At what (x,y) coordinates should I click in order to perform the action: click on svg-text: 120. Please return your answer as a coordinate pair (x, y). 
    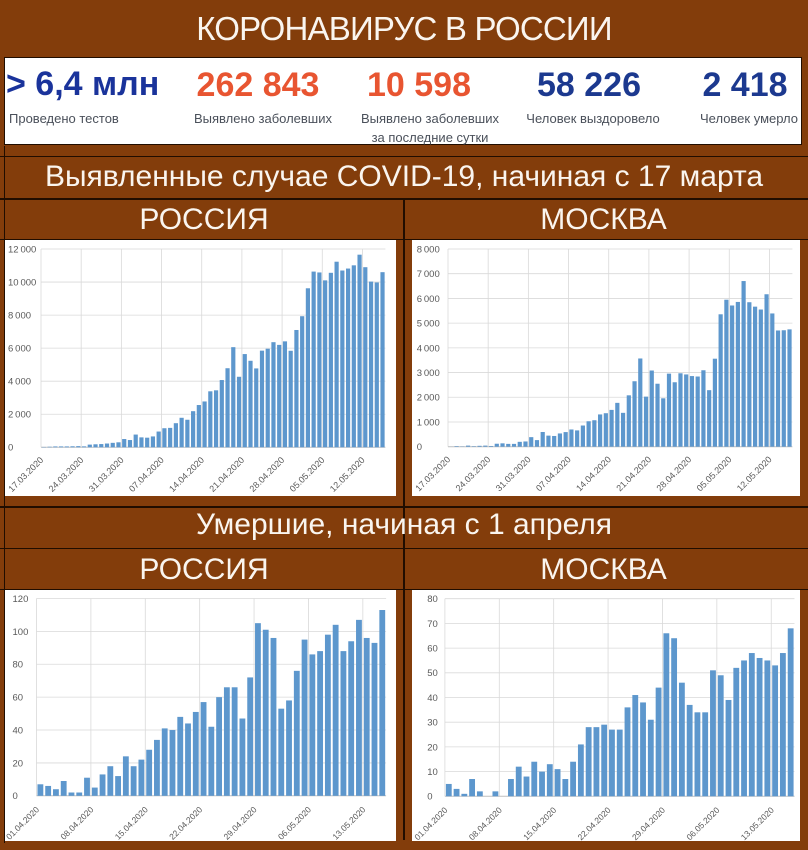
    Looking at the image, I should click on (21, 599).